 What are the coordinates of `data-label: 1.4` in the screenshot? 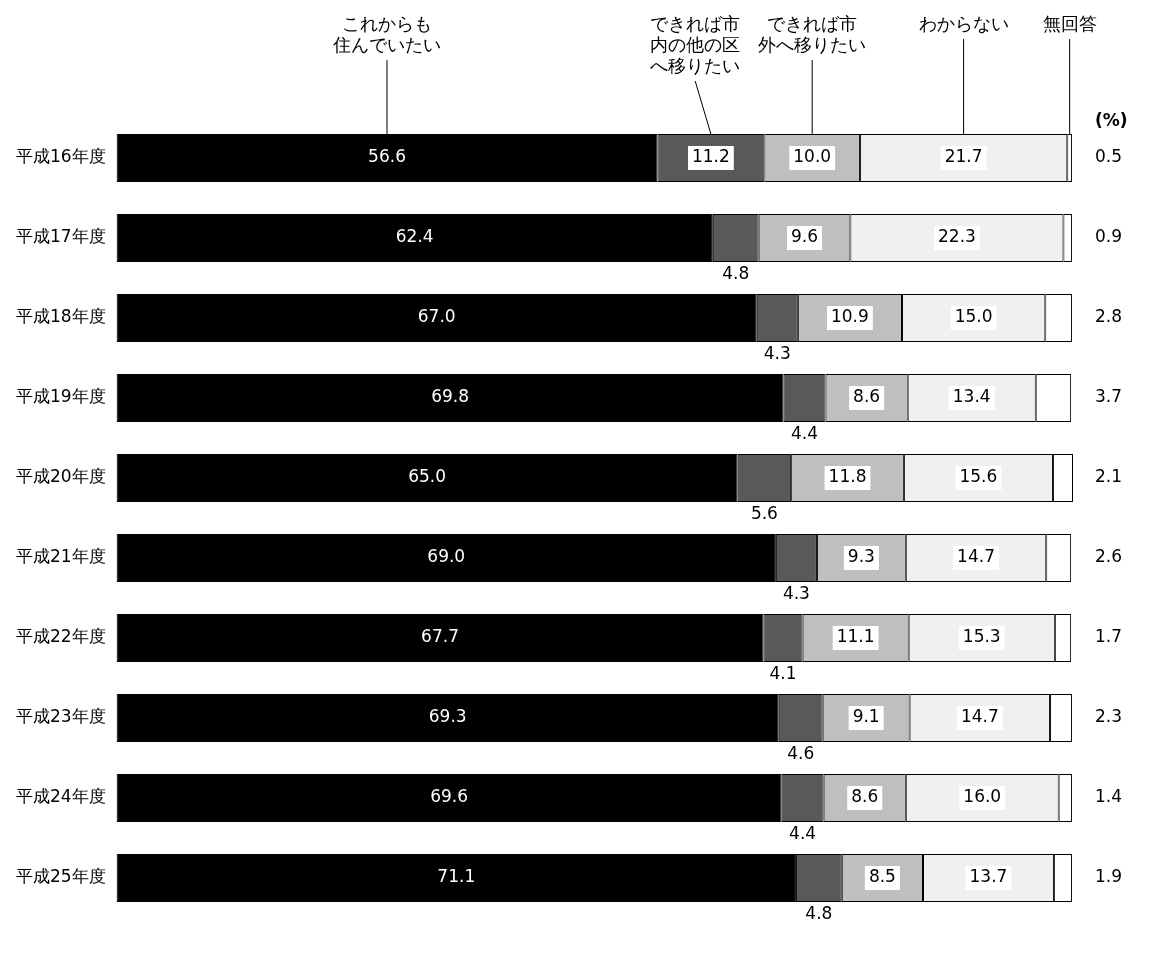 It's located at (1109, 796).